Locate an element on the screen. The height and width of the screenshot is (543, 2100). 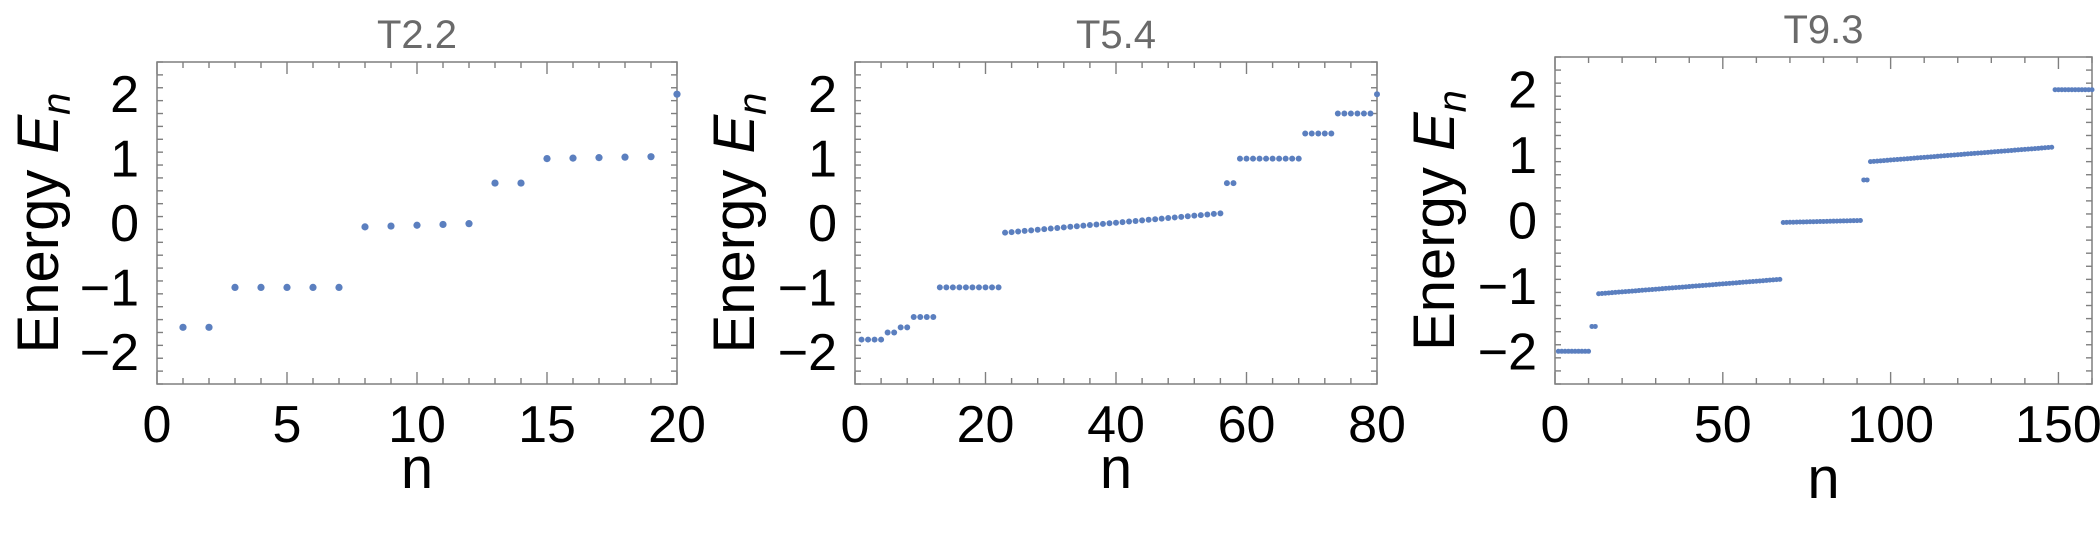
x-tick-label: 5 is located at coordinates (287, 425).